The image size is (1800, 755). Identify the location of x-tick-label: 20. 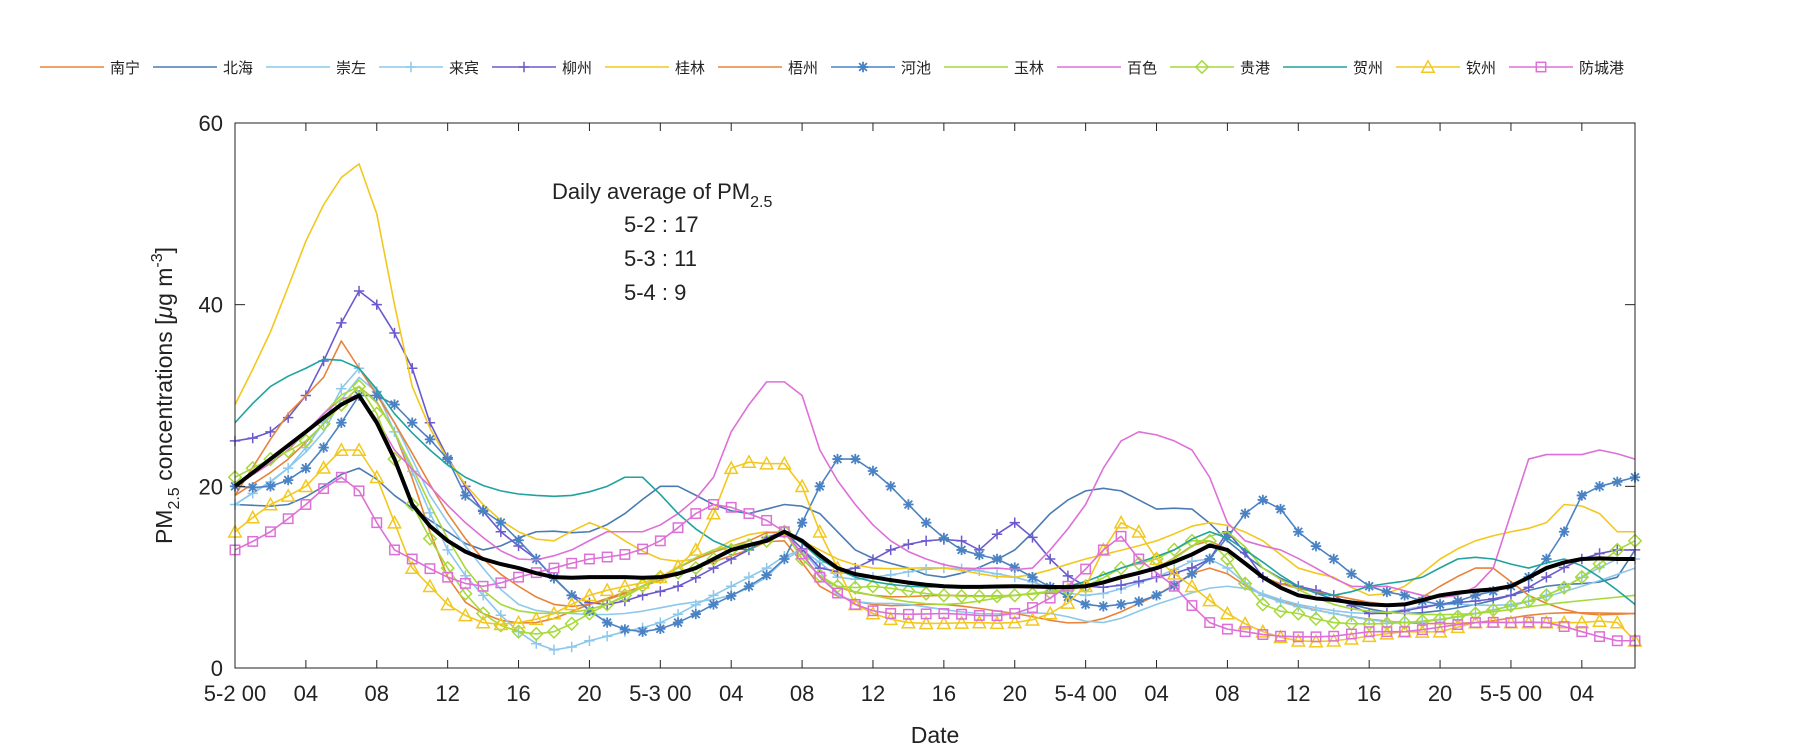
(1440, 693).